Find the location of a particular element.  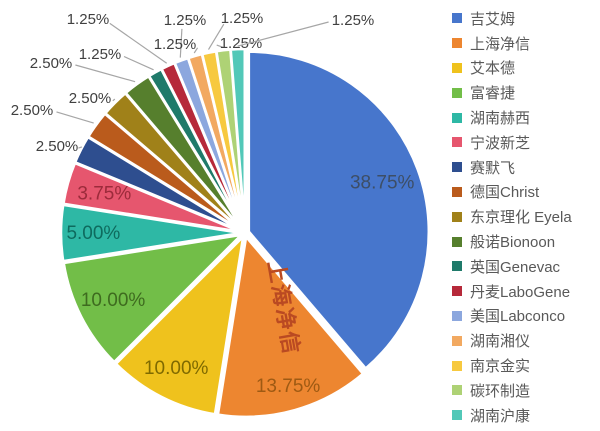

legend-label: 吉艾姆 is located at coordinates (493, 19).